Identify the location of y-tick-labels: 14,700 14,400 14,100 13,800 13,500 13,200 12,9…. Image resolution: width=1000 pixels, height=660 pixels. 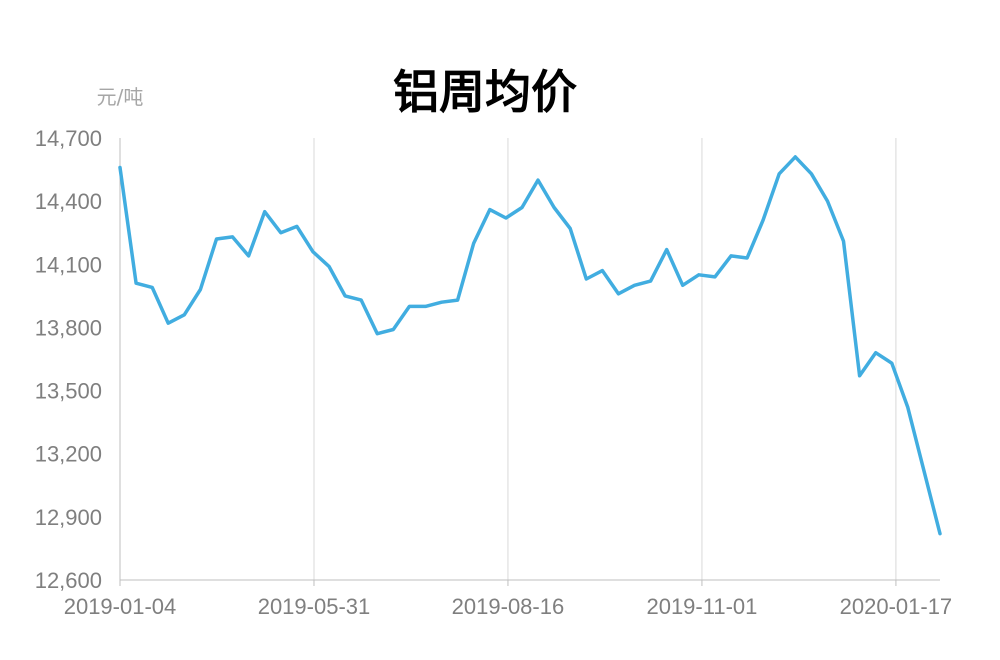
(68, 359).